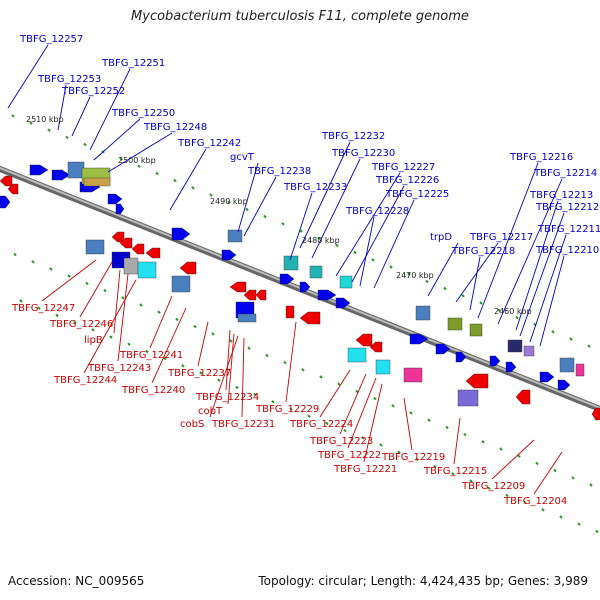 This screenshot has width=600, height=600. What do you see at coordinates (321, 424) in the screenshot?
I see `gene-label-bottom: TBFG_12224` at bounding box center [321, 424].